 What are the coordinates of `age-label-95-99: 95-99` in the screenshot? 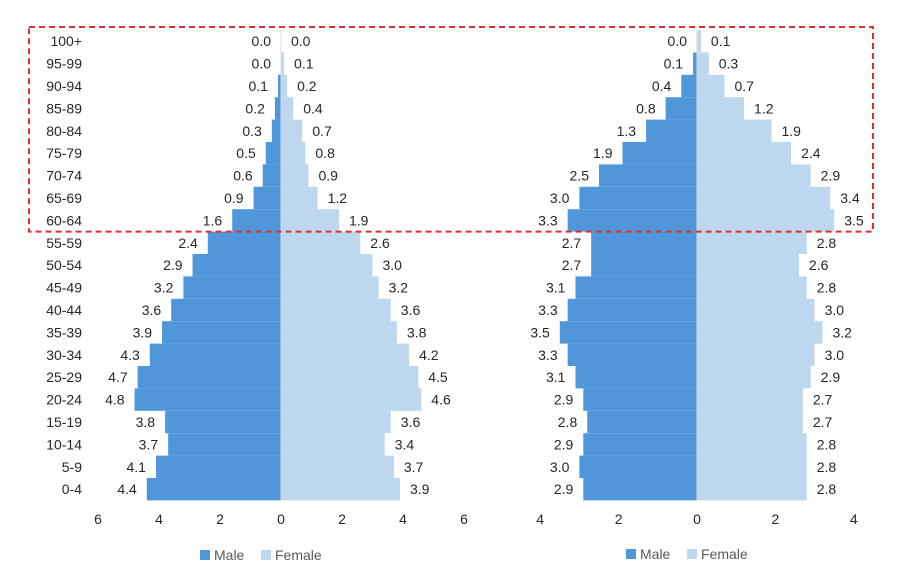 It's located at (64, 64).